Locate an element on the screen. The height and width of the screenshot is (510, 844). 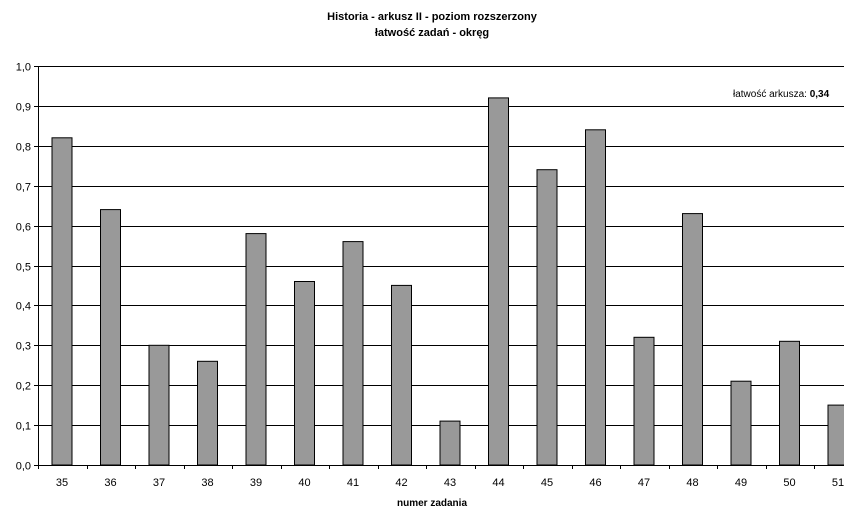
x-tick-label: 35 is located at coordinates (62, 483).